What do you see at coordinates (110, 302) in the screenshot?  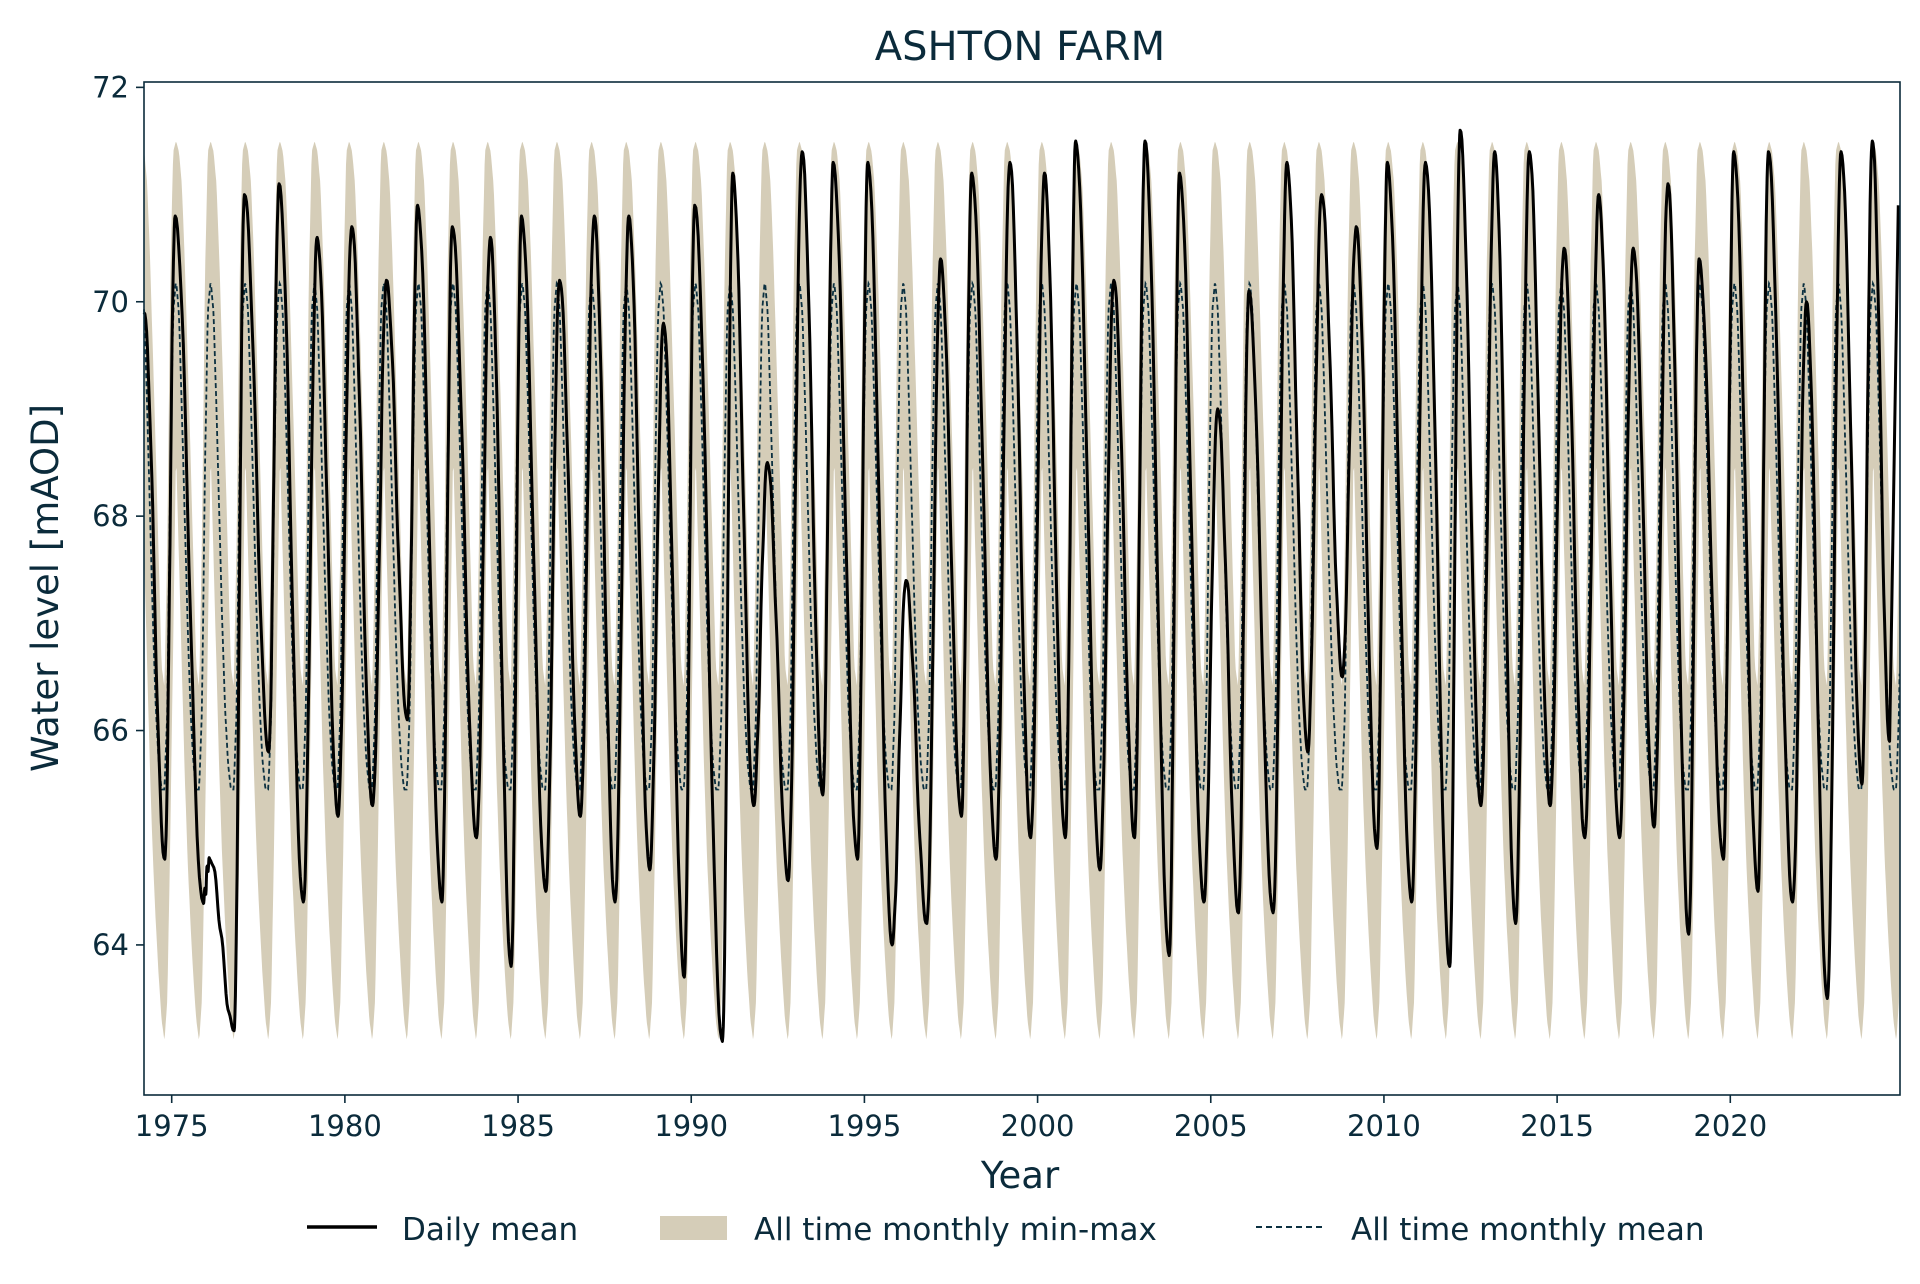 I see `y-tick-label: 70` at bounding box center [110, 302].